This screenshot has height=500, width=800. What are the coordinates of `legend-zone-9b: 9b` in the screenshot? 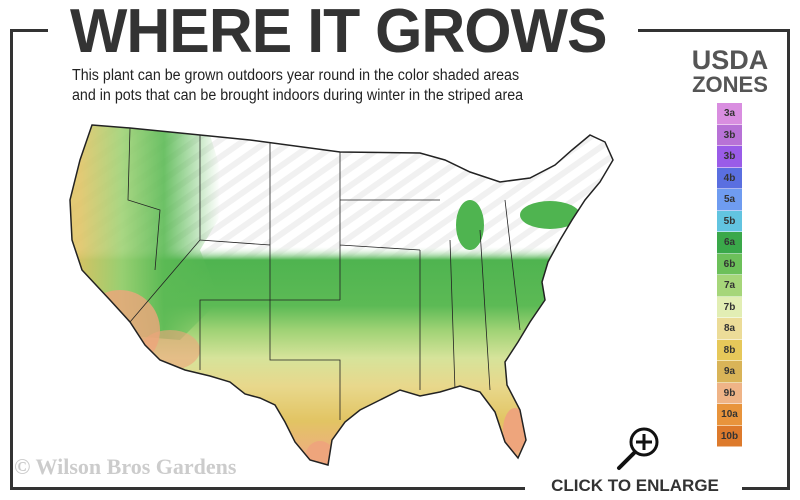 It's located at (729, 393).